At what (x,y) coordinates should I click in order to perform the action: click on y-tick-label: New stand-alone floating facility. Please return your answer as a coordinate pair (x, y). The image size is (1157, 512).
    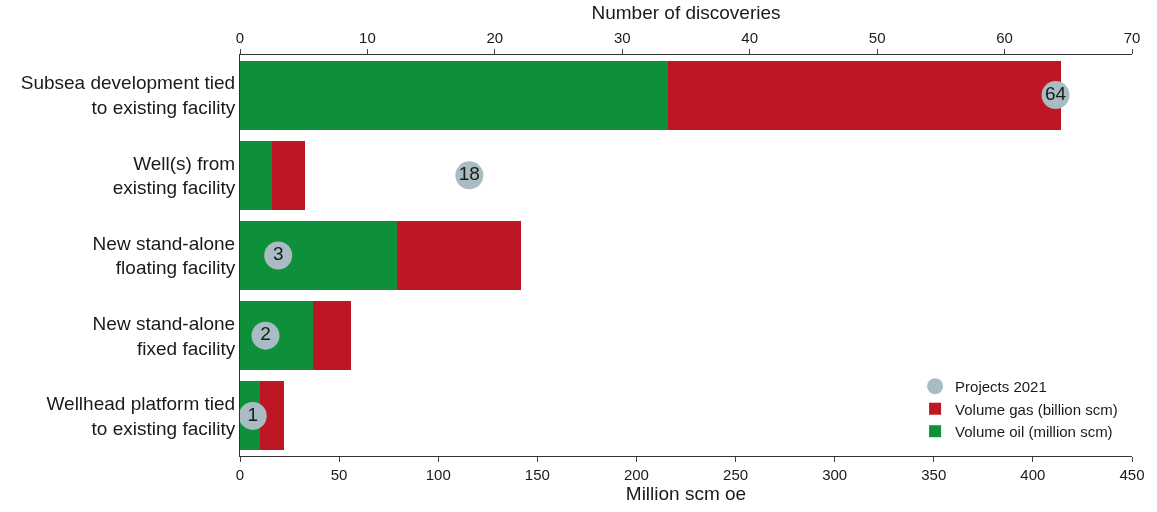
    Looking at the image, I should click on (164, 255).